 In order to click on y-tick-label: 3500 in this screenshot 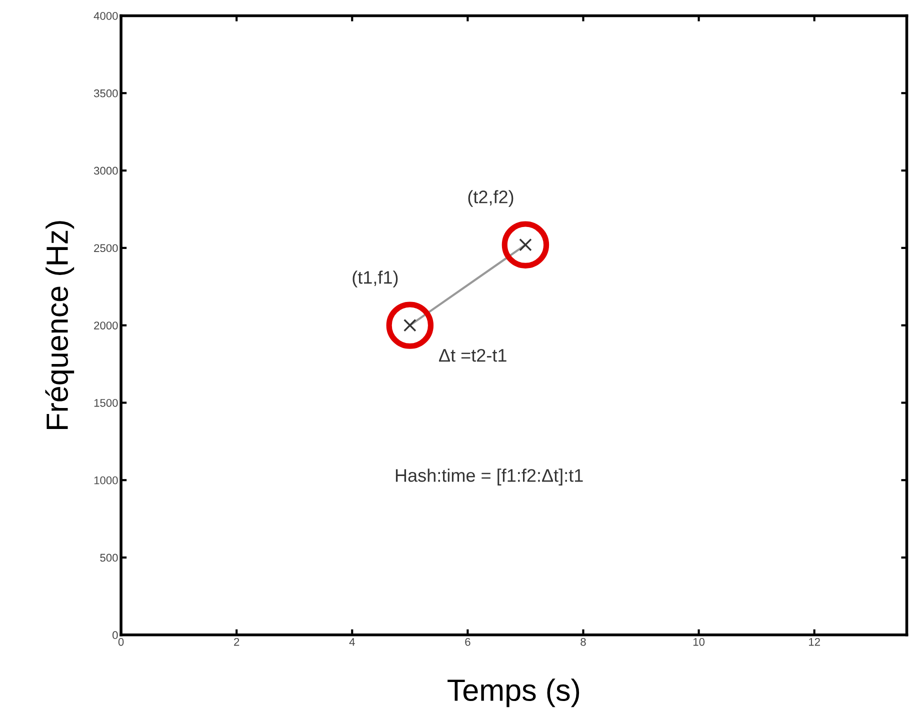, I will do `click(106, 93)`.